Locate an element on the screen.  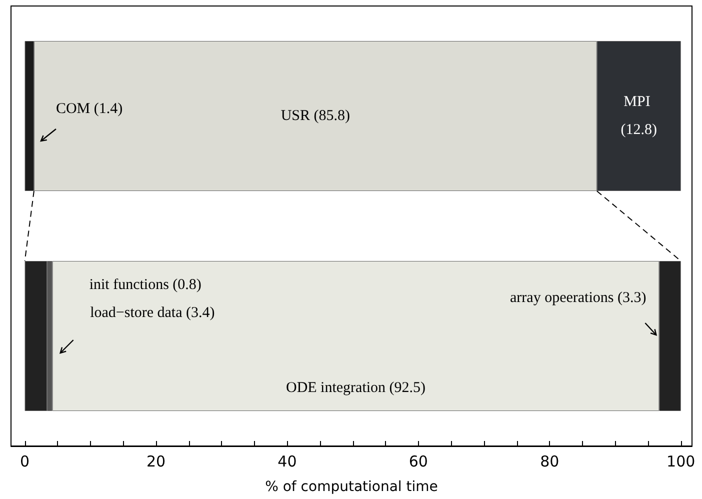
data-label: init functions (0.8) is located at coordinates (145, 285).